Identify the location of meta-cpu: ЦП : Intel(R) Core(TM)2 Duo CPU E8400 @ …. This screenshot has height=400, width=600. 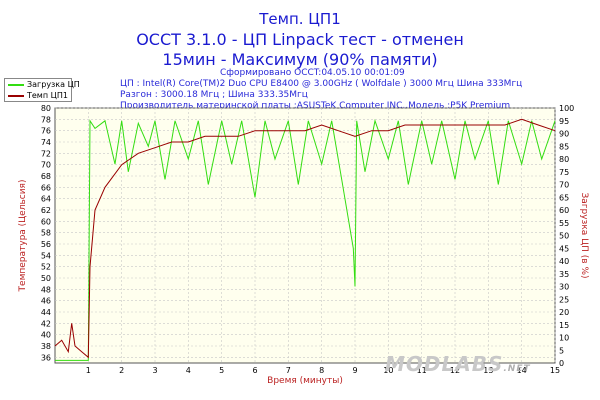
(321, 84).